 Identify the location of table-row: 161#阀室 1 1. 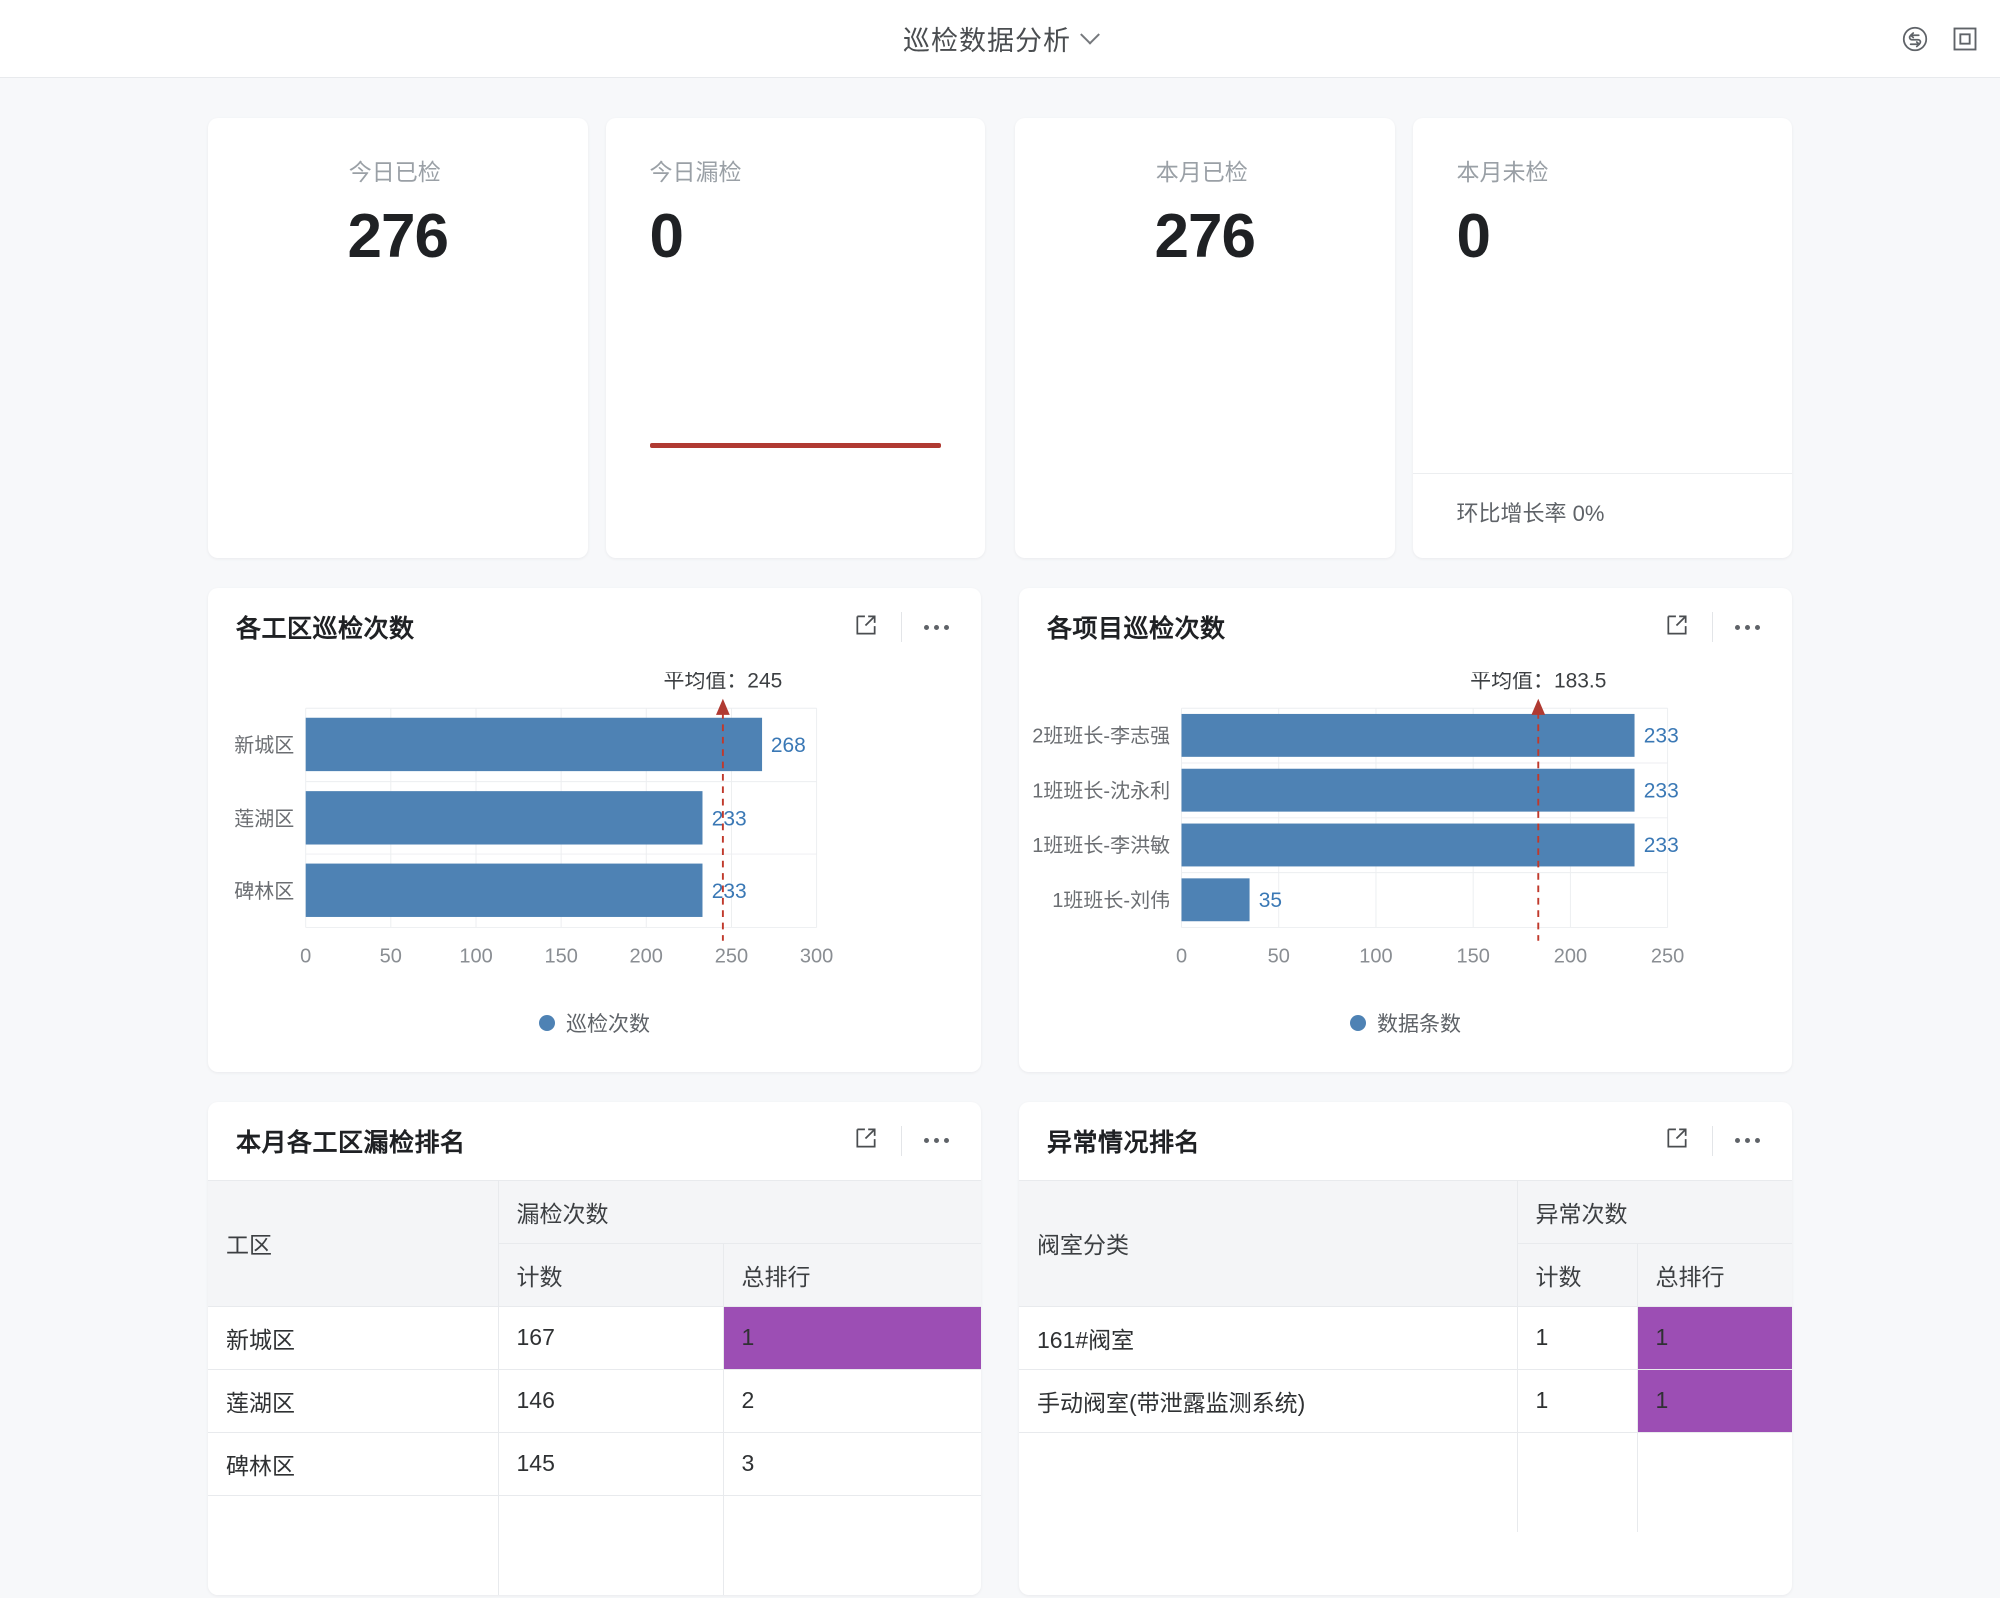
(1405, 1337).